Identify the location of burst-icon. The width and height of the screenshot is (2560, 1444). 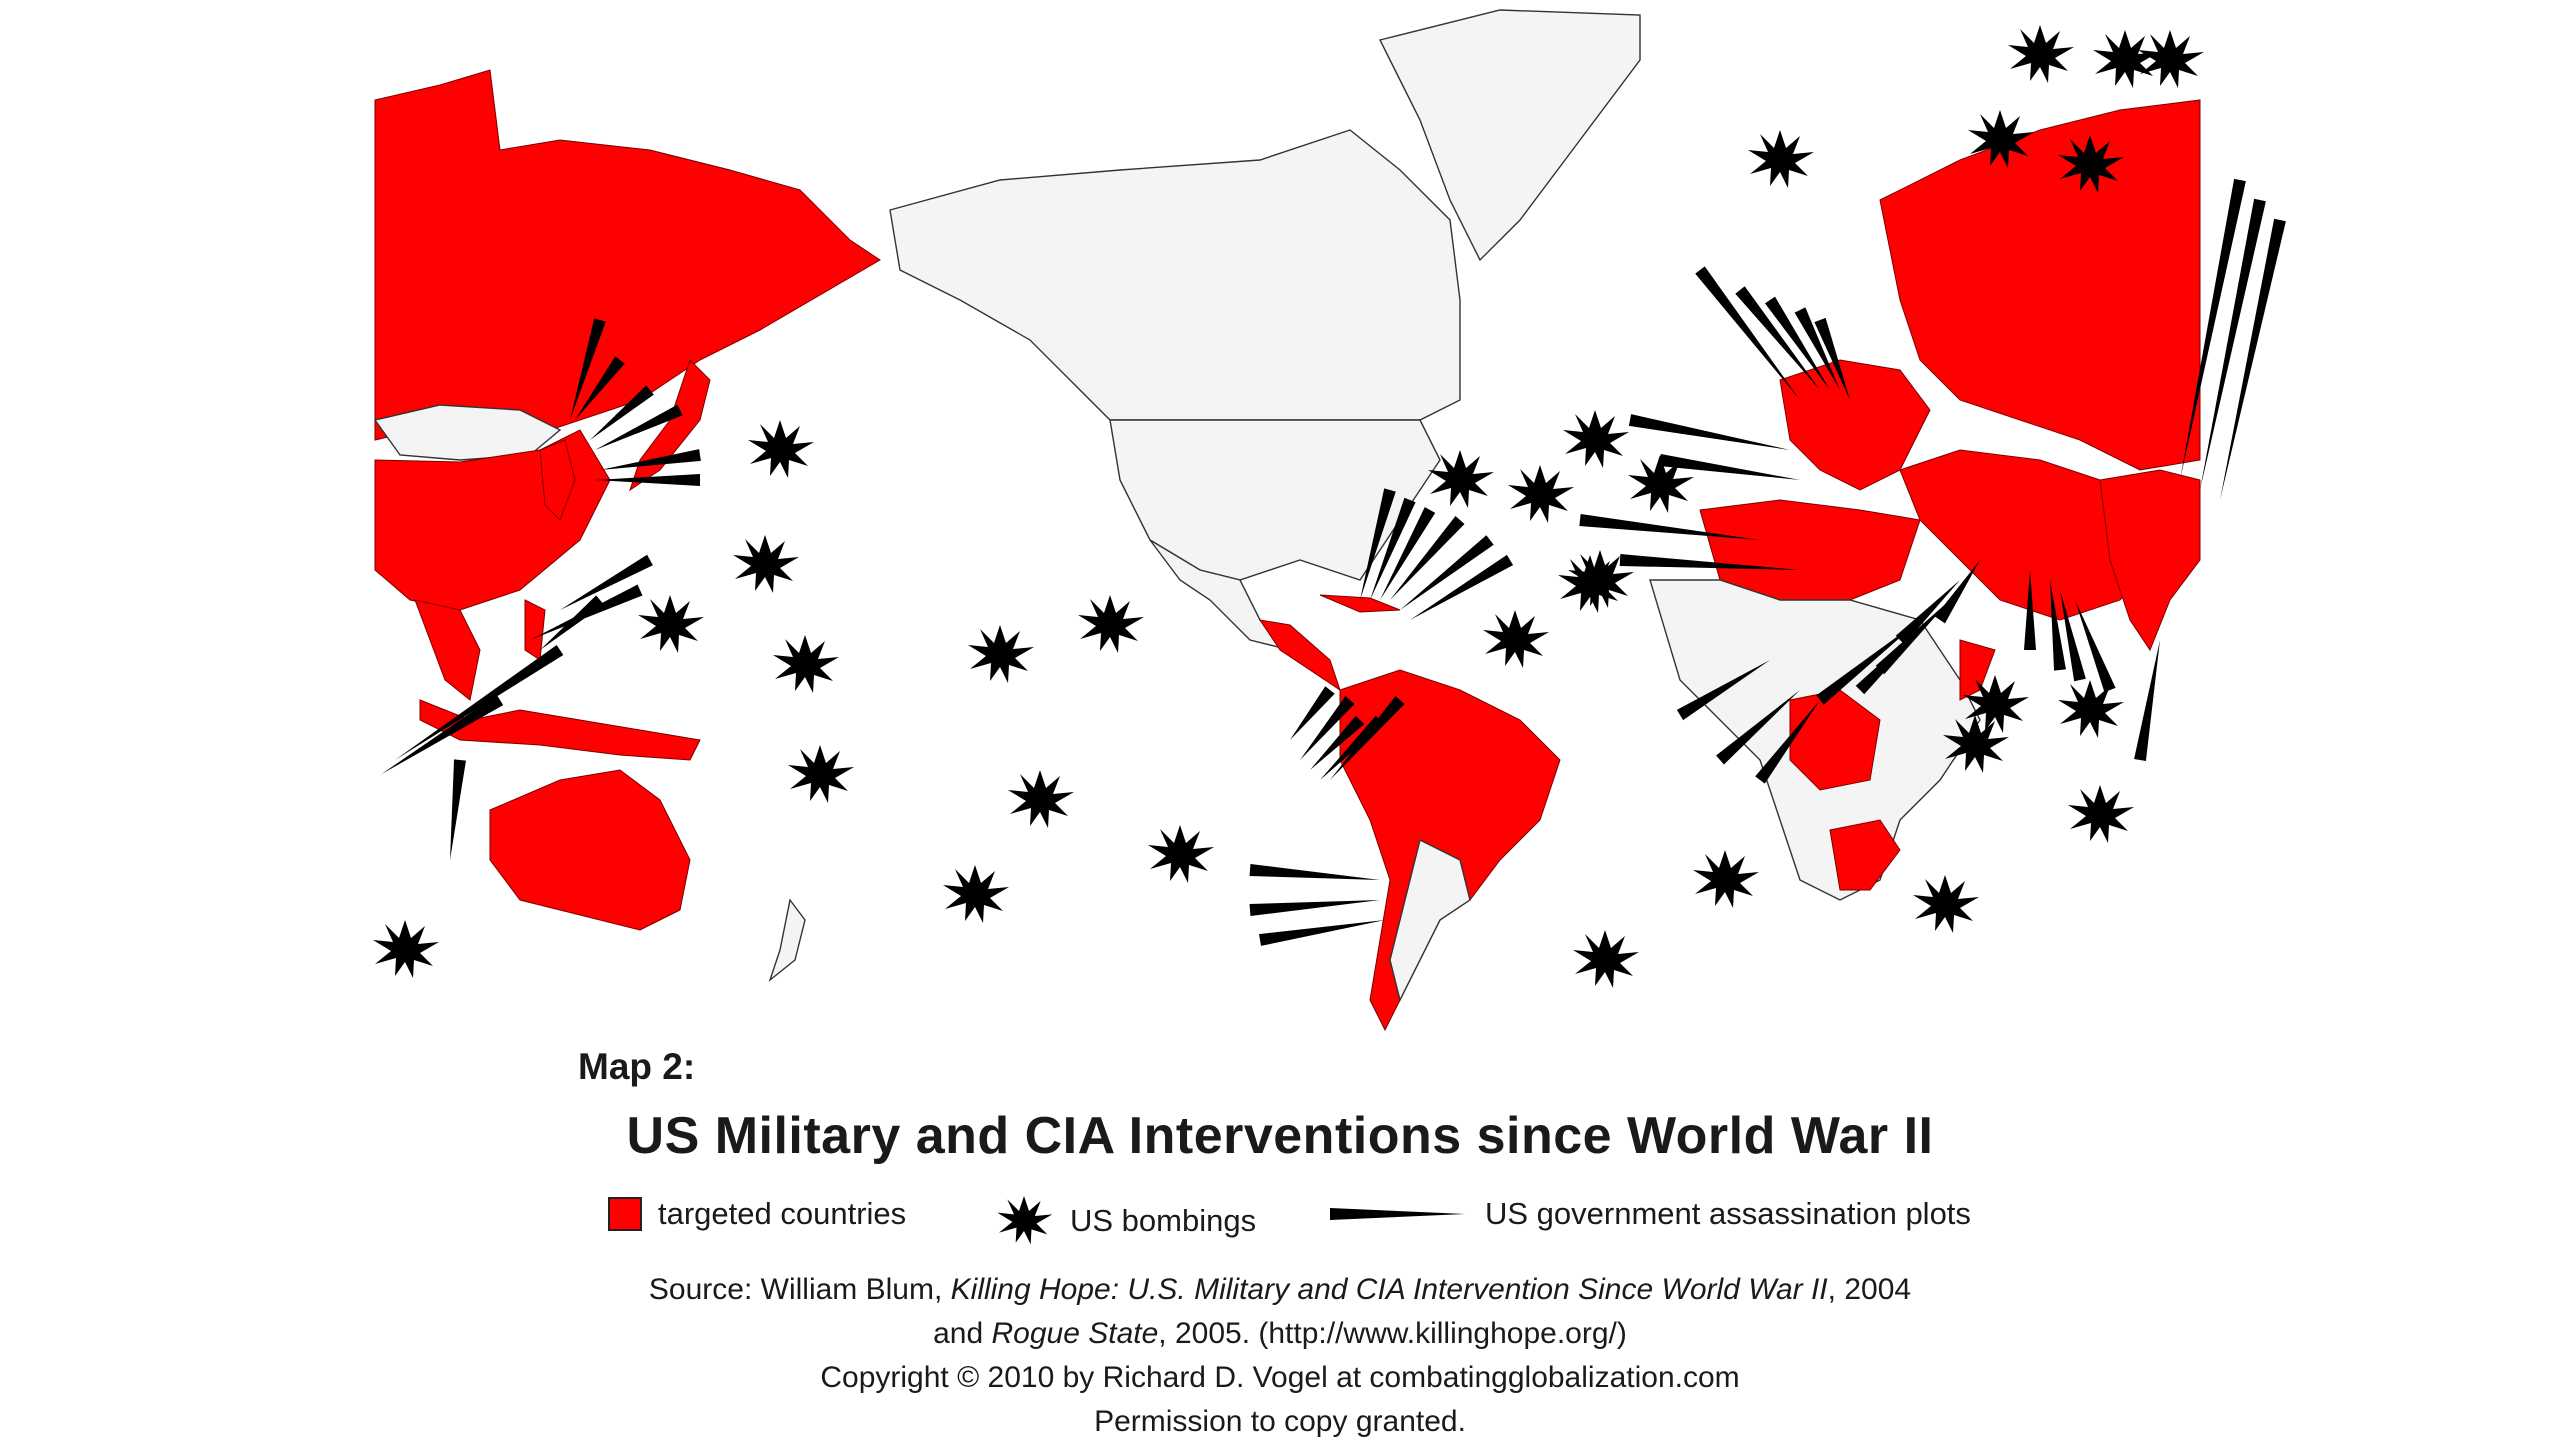
(1025, 1220).